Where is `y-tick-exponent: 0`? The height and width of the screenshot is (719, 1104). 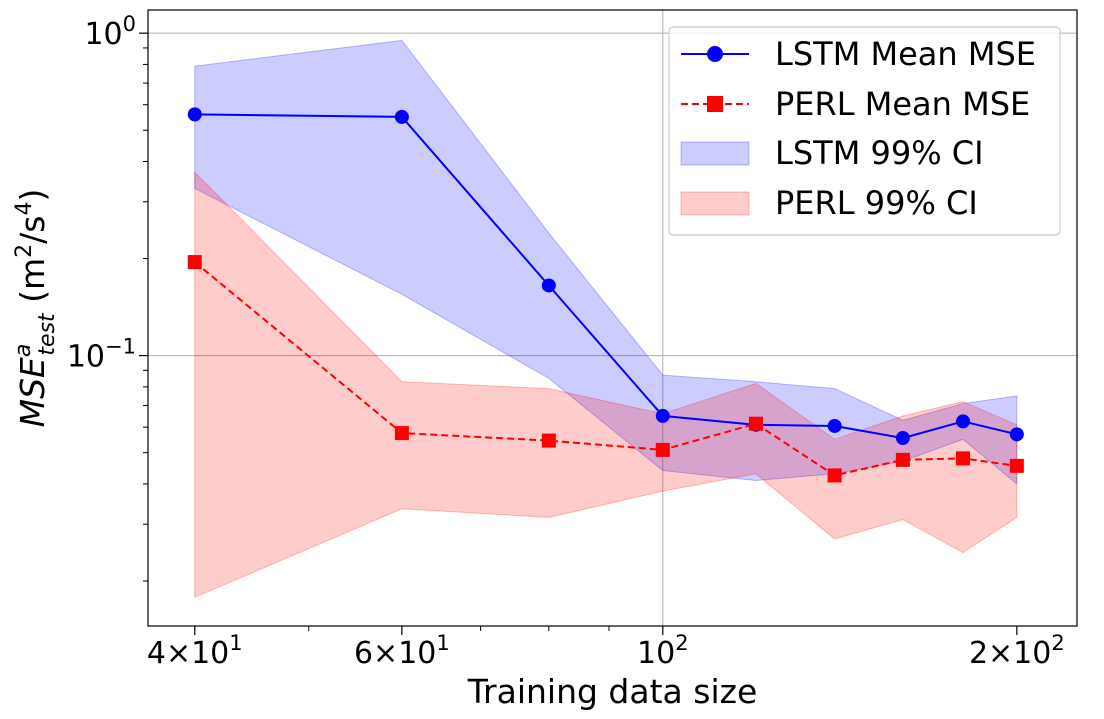
y-tick-exponent: 0 is located at coordinates (129, 24).